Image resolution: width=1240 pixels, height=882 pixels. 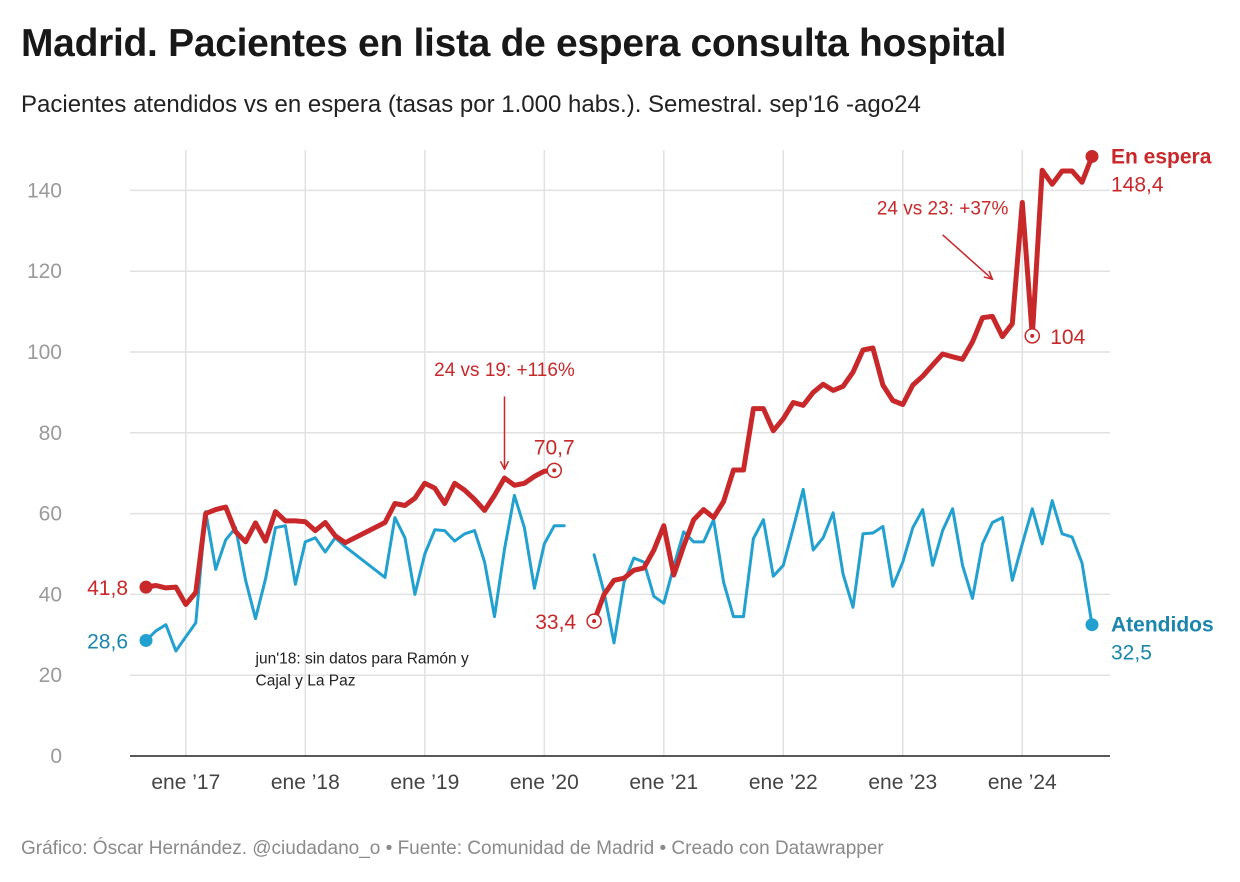 What do you see at coordinates (663, 782) in the screenshot?
I see `x-tick-label: ene ’21` at bounding box center [663, 782].